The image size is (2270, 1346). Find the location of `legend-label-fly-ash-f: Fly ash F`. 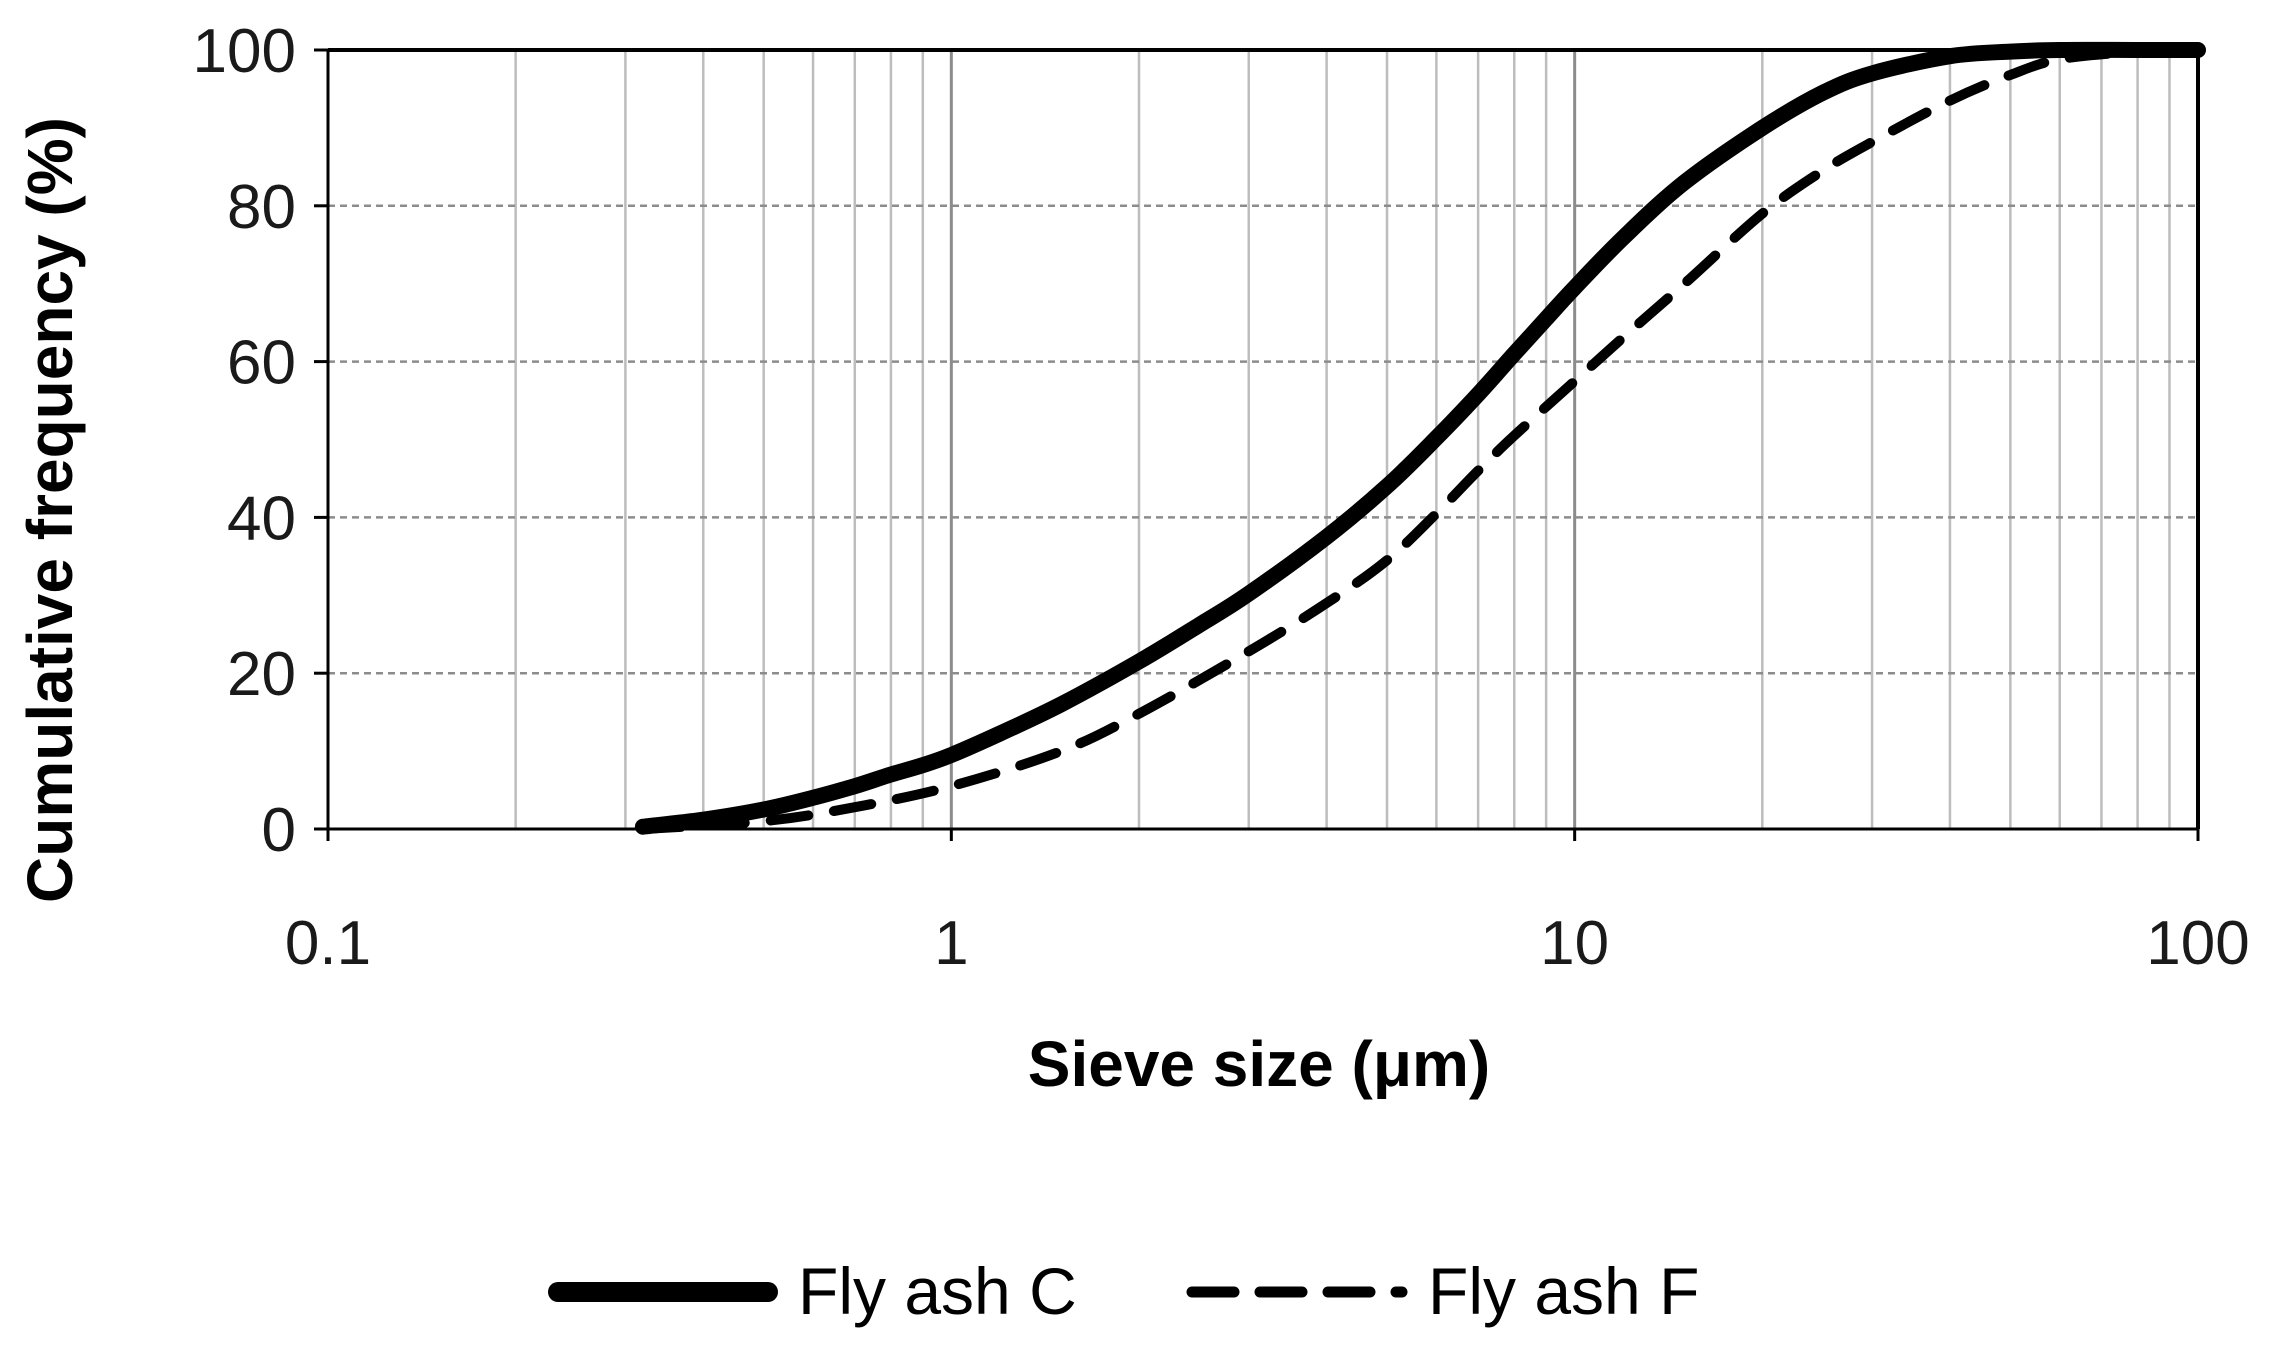

legend-label-fly-ash-f: Fly ash F is located at coordinates (1563, 1291).